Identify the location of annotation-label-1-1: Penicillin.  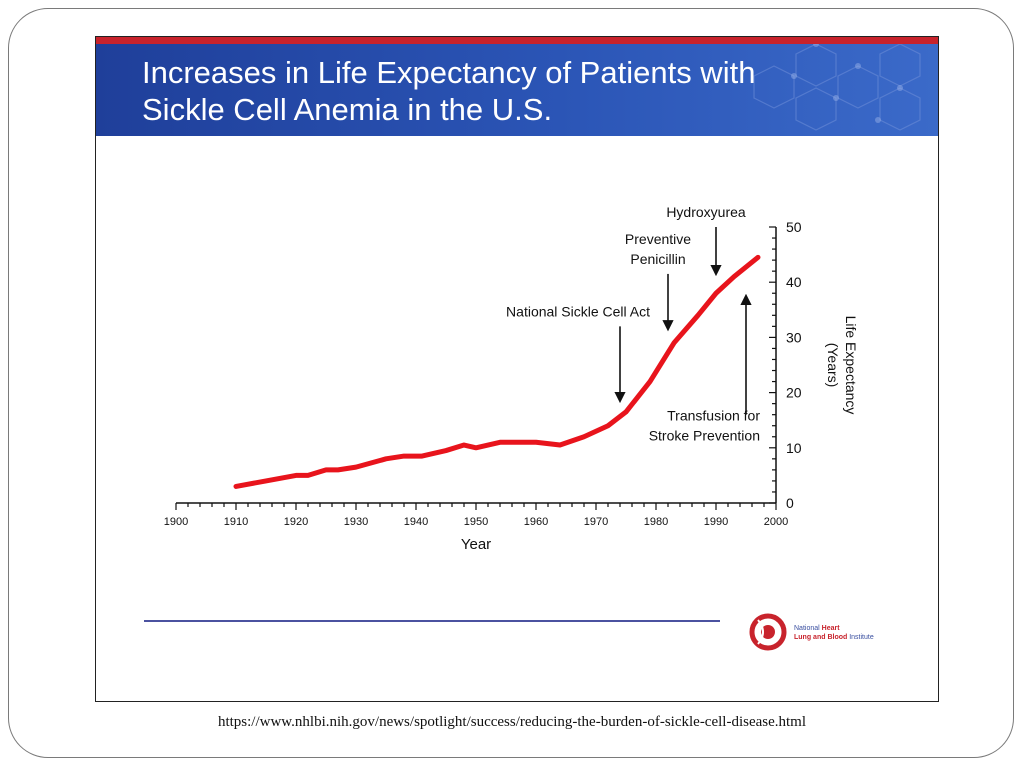
(657, 259).